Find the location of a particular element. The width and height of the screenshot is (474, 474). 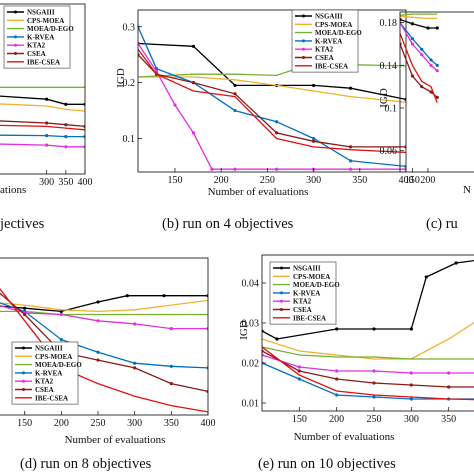

y-tick-label: 0.2 is located at coordinates (129, 83).